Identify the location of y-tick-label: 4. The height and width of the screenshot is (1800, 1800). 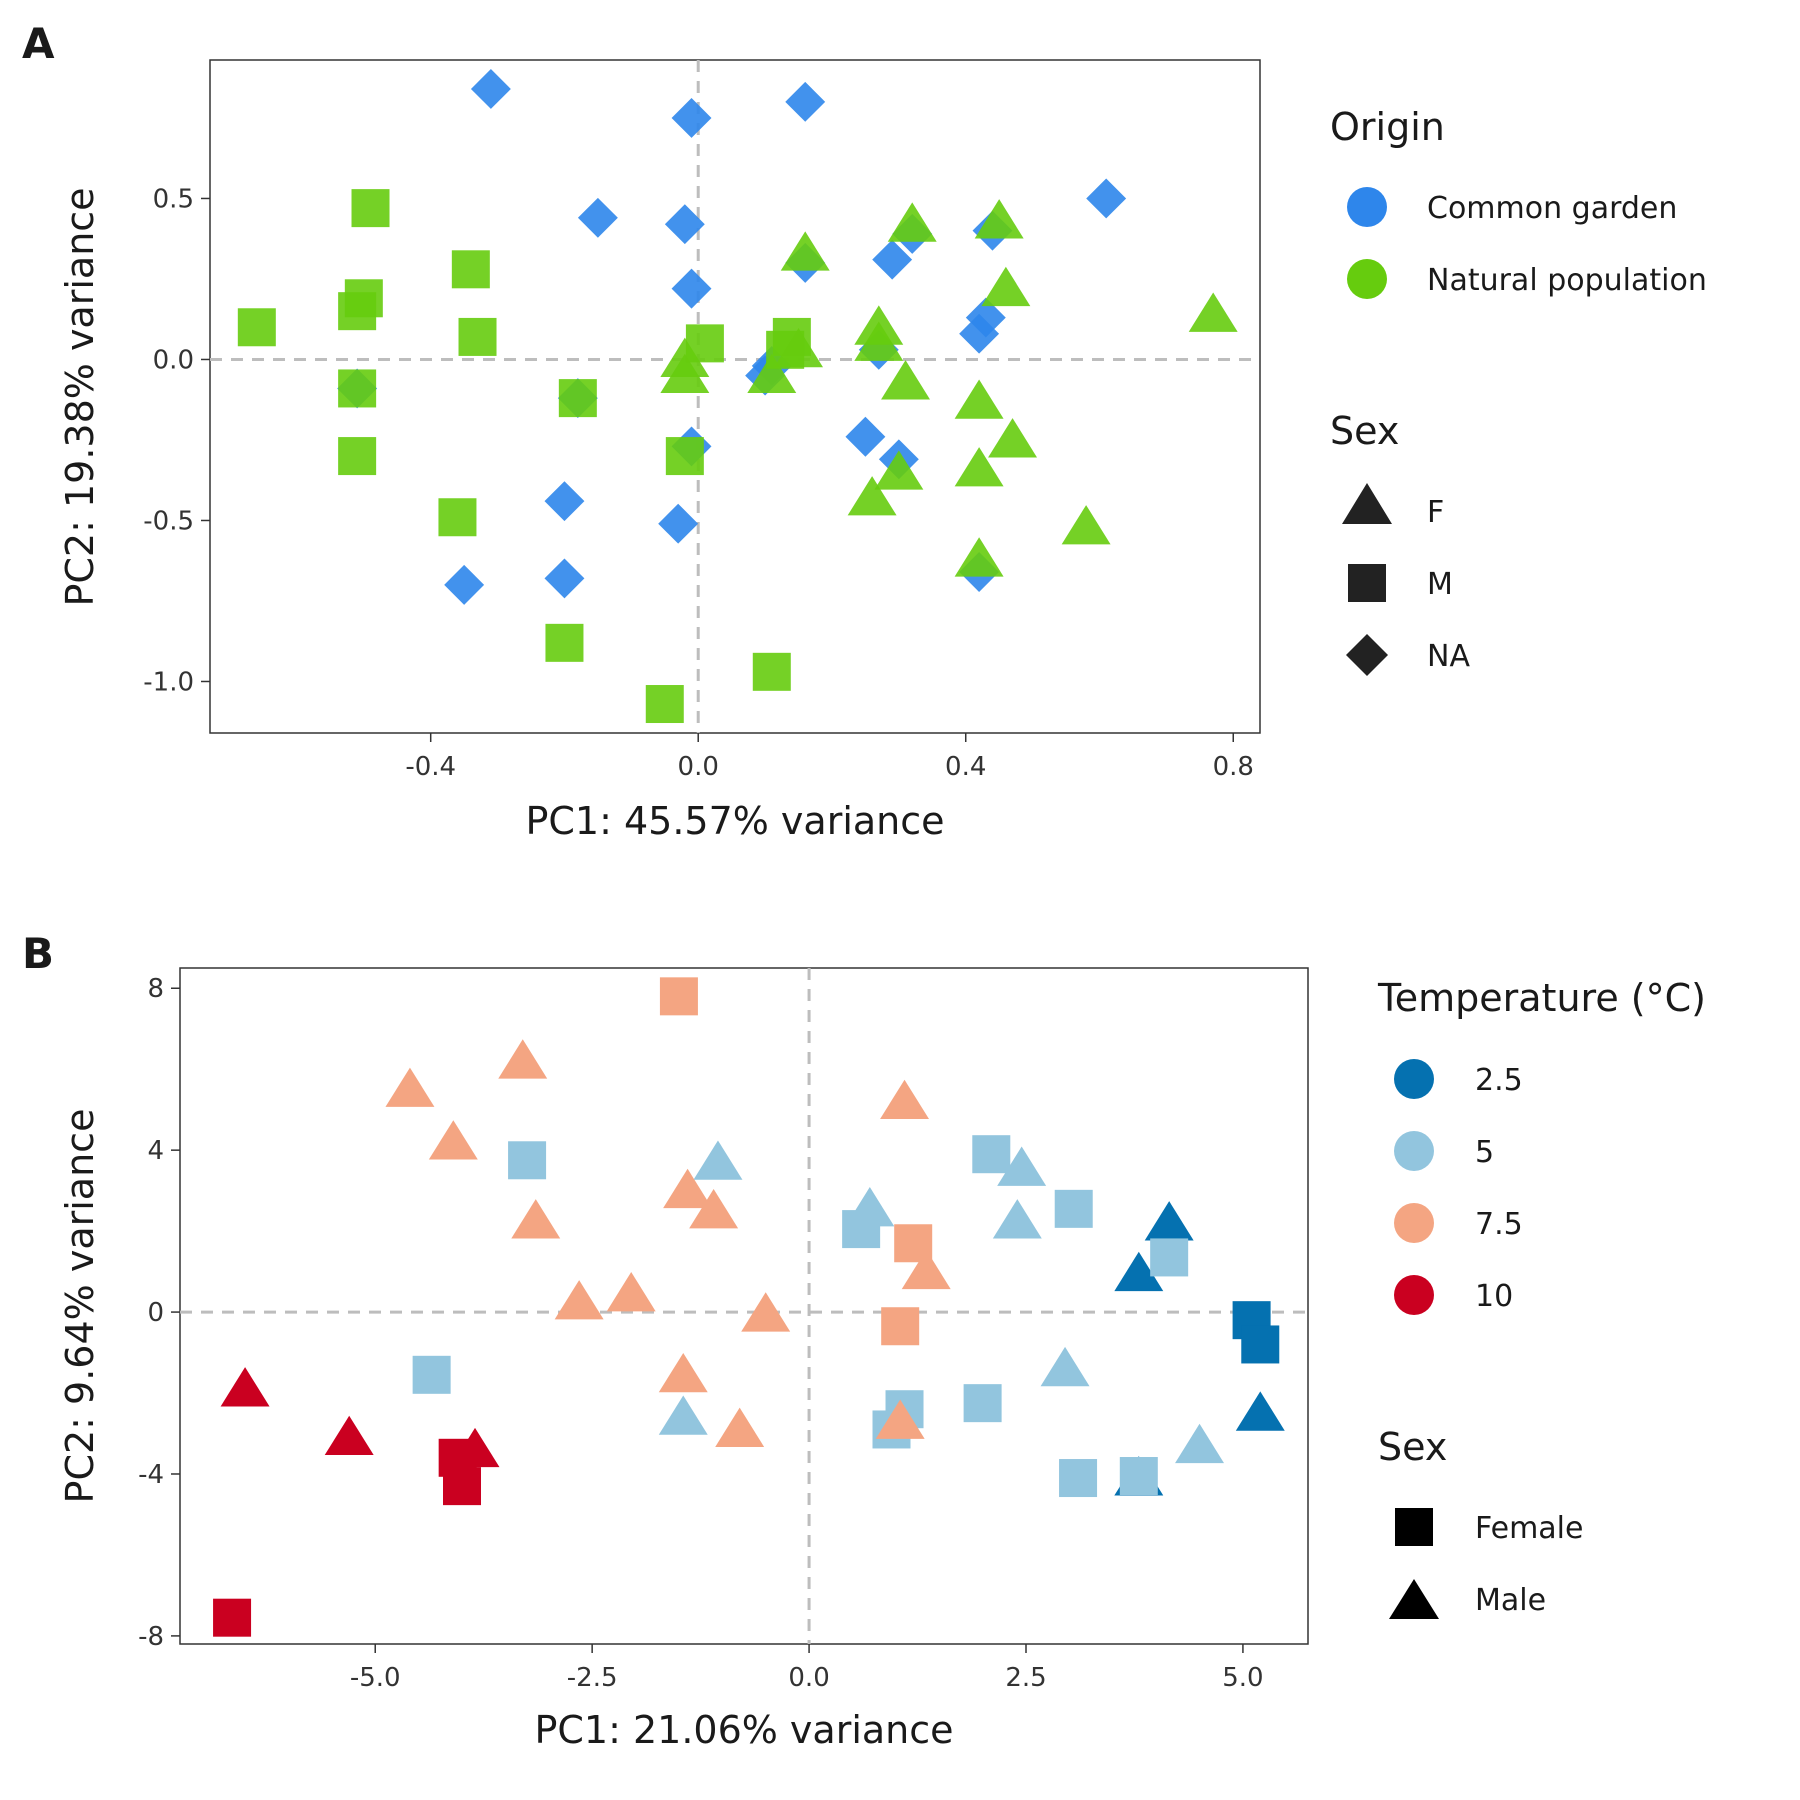
(155, 1151).